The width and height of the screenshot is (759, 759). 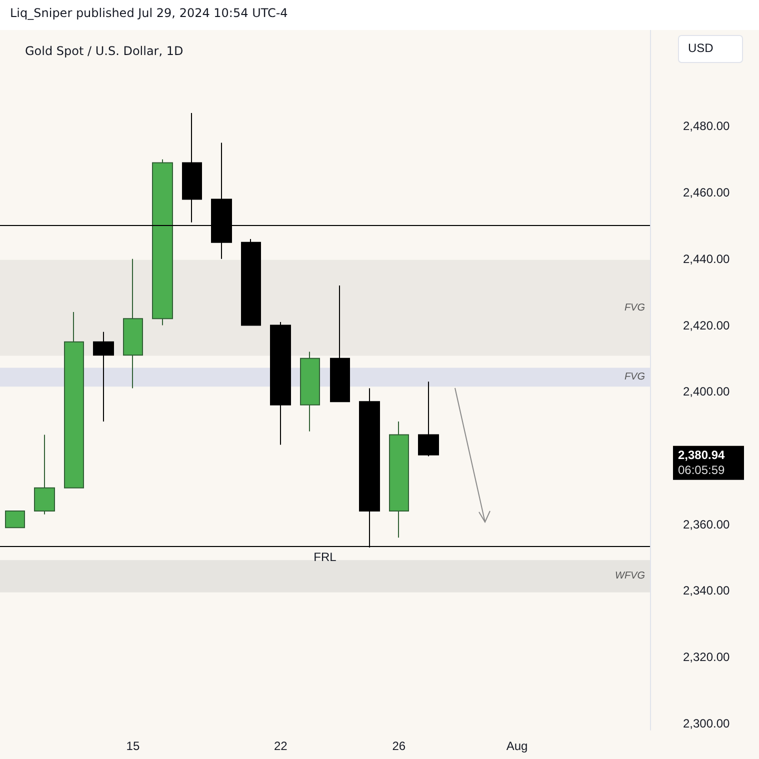 I want to click on text: 2,380.94, so click(x=702, y=455).